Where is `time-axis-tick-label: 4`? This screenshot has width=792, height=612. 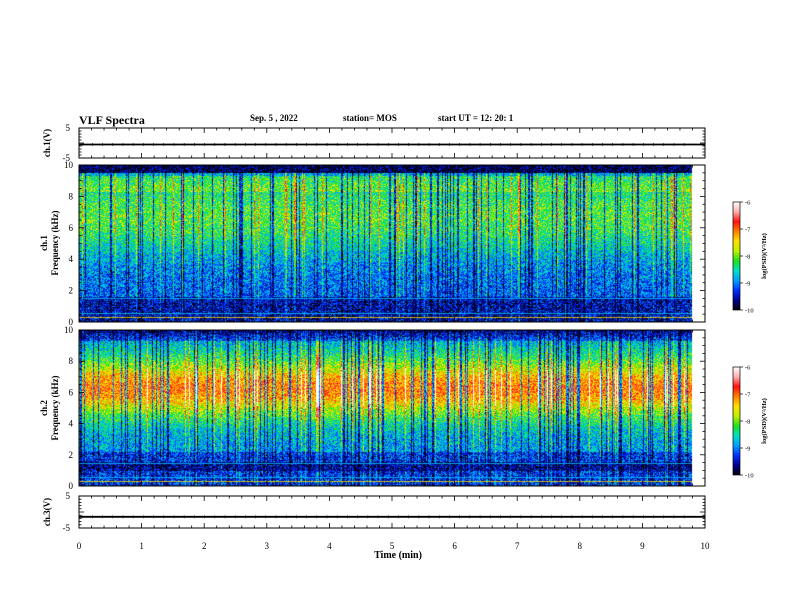 time-axis-tick-label: 4 is located at coordinates (329, 546).